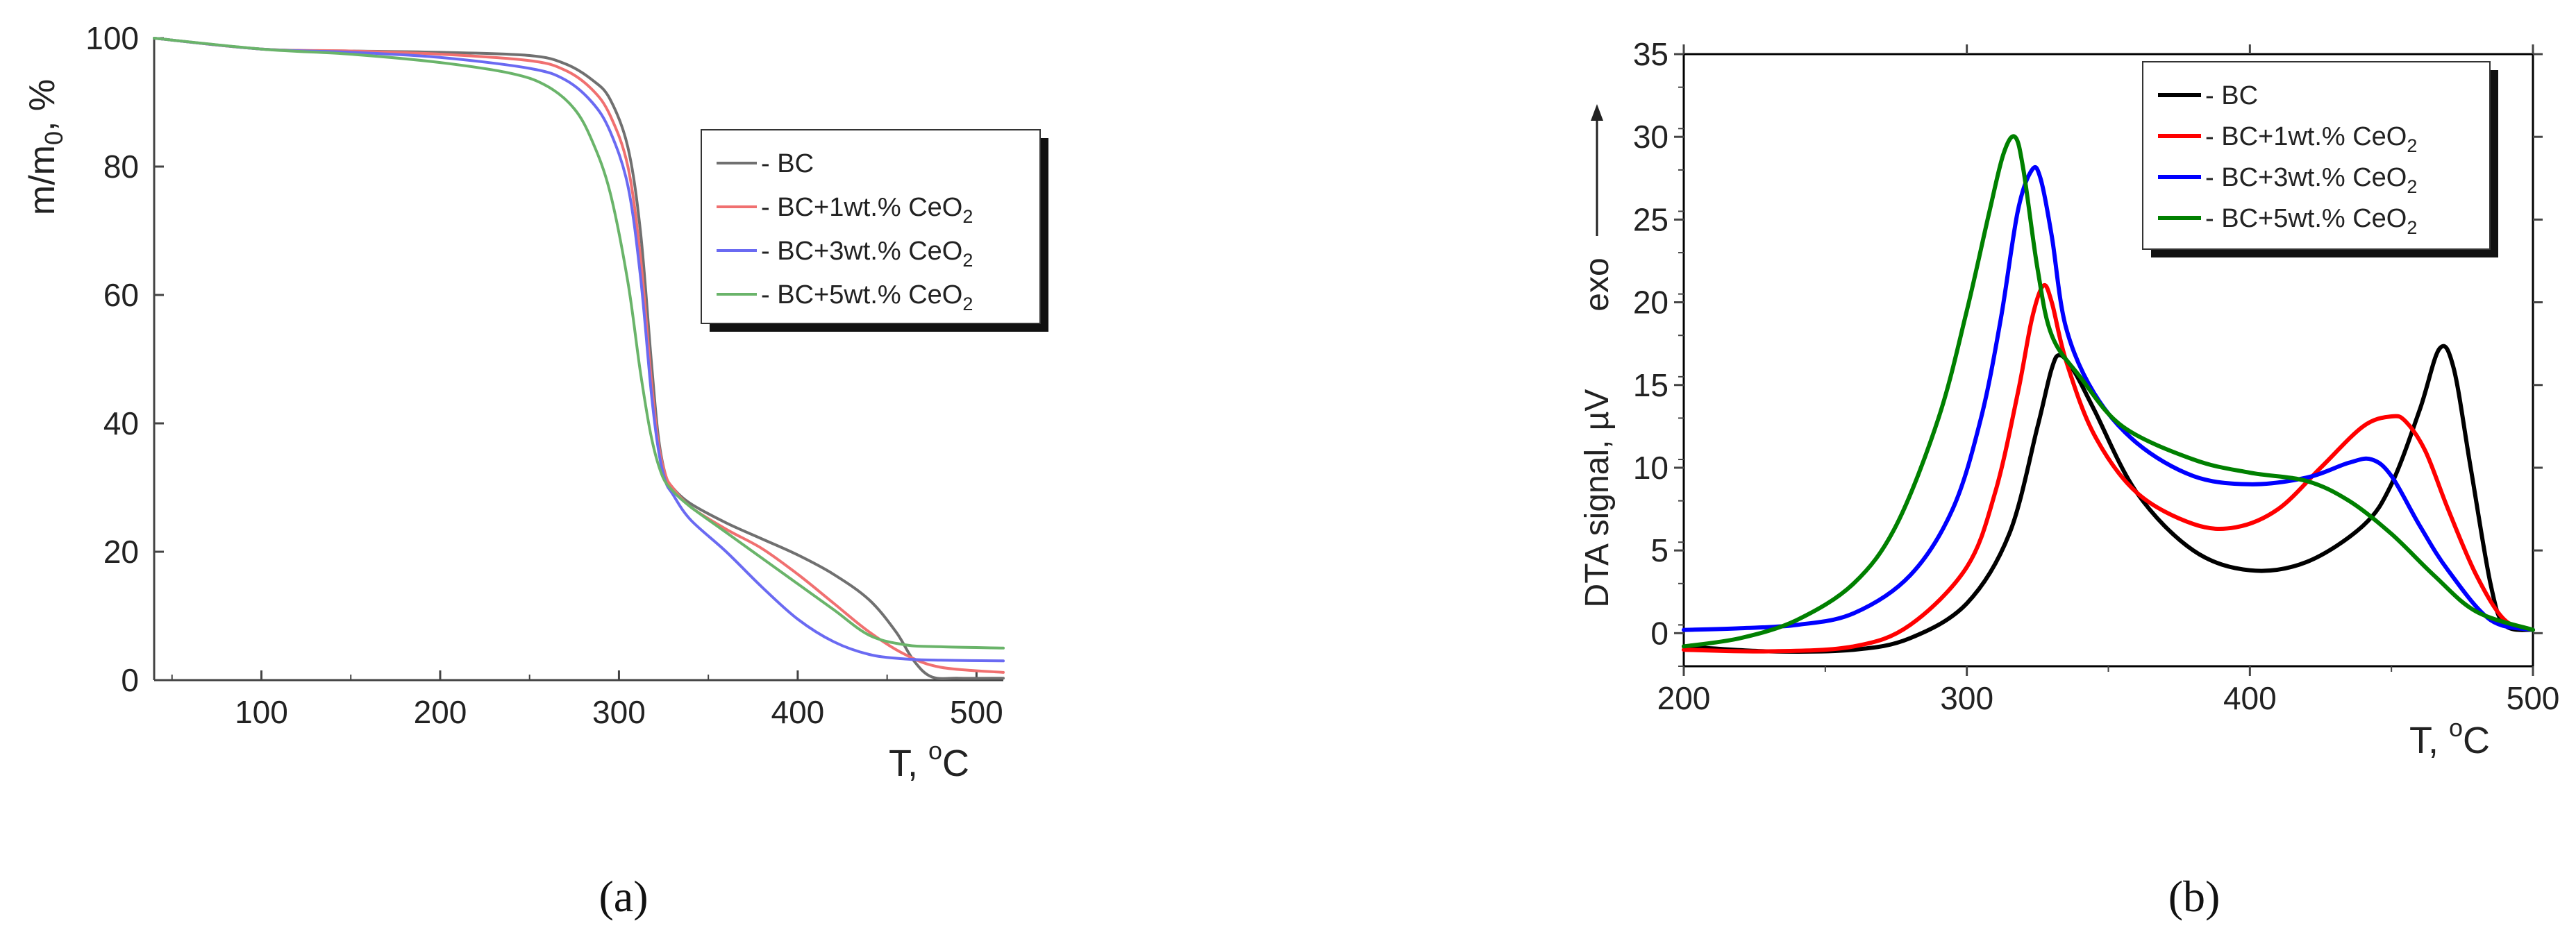  What do you see at coordinates (935, 750) in the screenshot?
I see `chart-a-xlabel-sup: o` at bounding box center [935, 750].